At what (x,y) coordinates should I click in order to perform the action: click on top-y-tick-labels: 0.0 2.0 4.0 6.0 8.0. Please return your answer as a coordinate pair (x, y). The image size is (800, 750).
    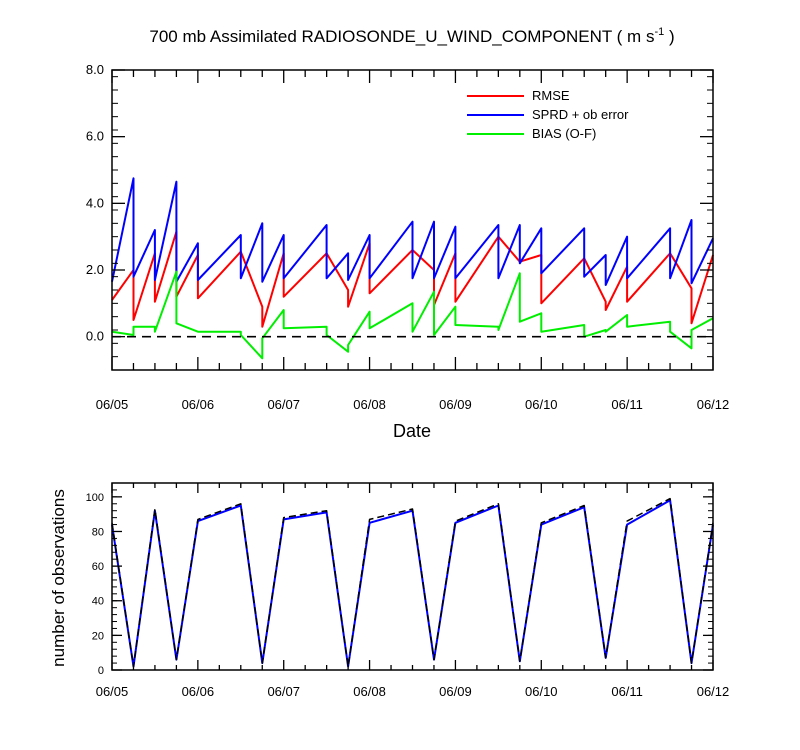
    Looking at the image, I should click on (95, 203).